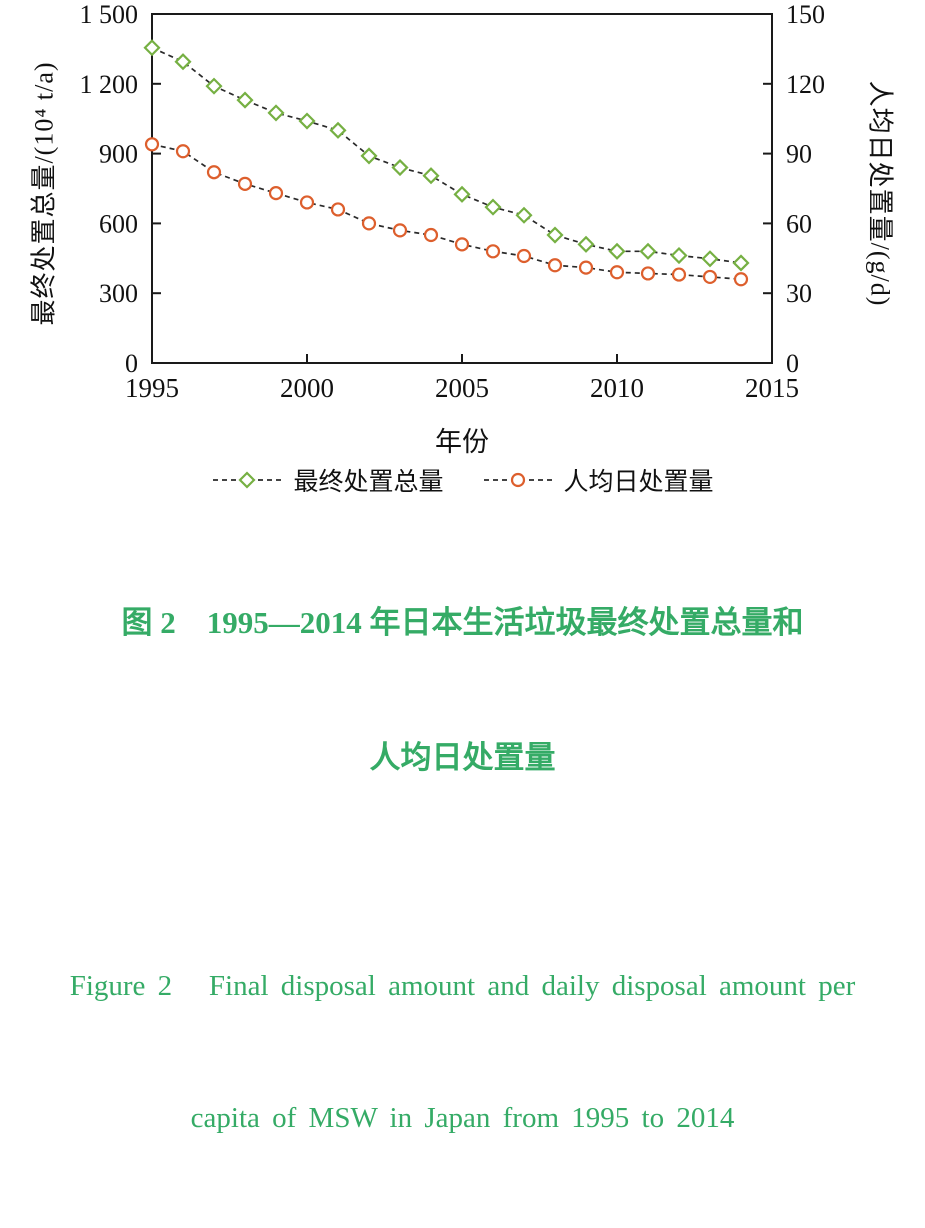  I want to click on legend: 最终处置总量 人均日处置量, so click(462, 480).